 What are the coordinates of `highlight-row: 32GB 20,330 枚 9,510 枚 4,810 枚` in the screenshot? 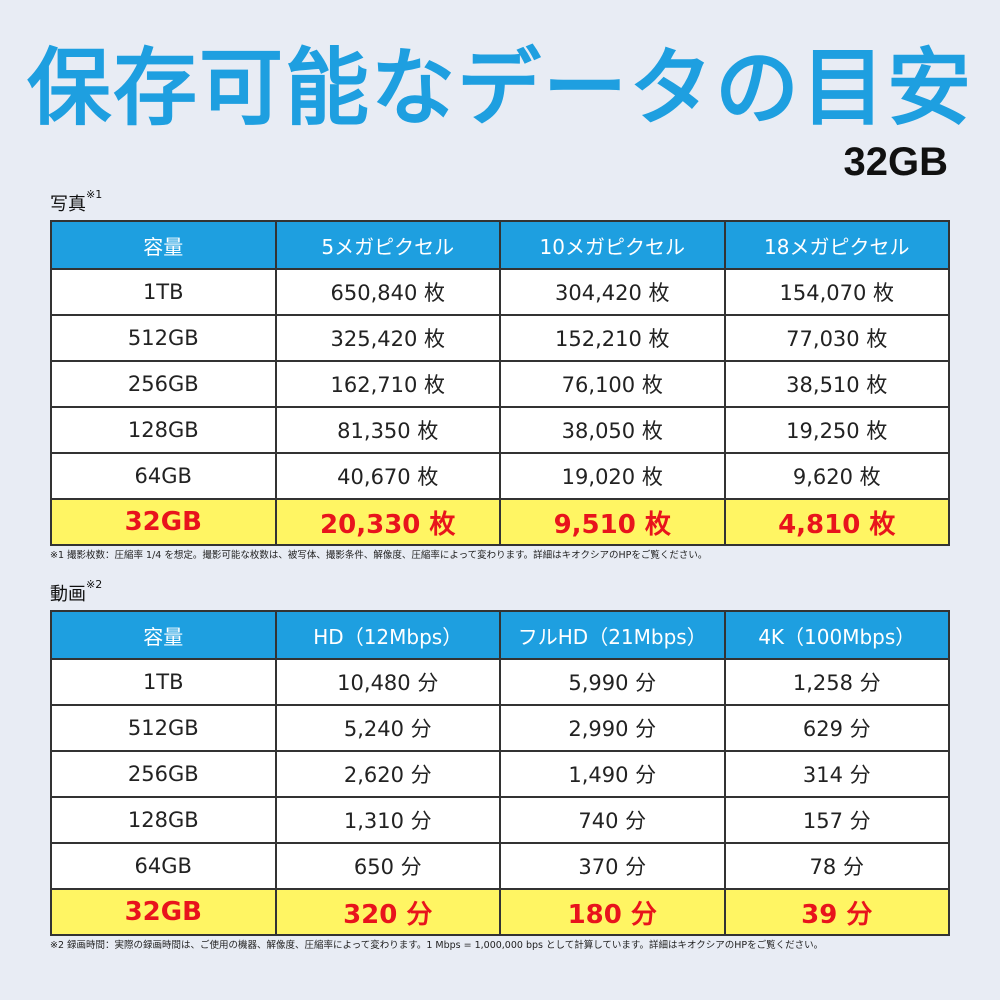 It's located at (500, 522).